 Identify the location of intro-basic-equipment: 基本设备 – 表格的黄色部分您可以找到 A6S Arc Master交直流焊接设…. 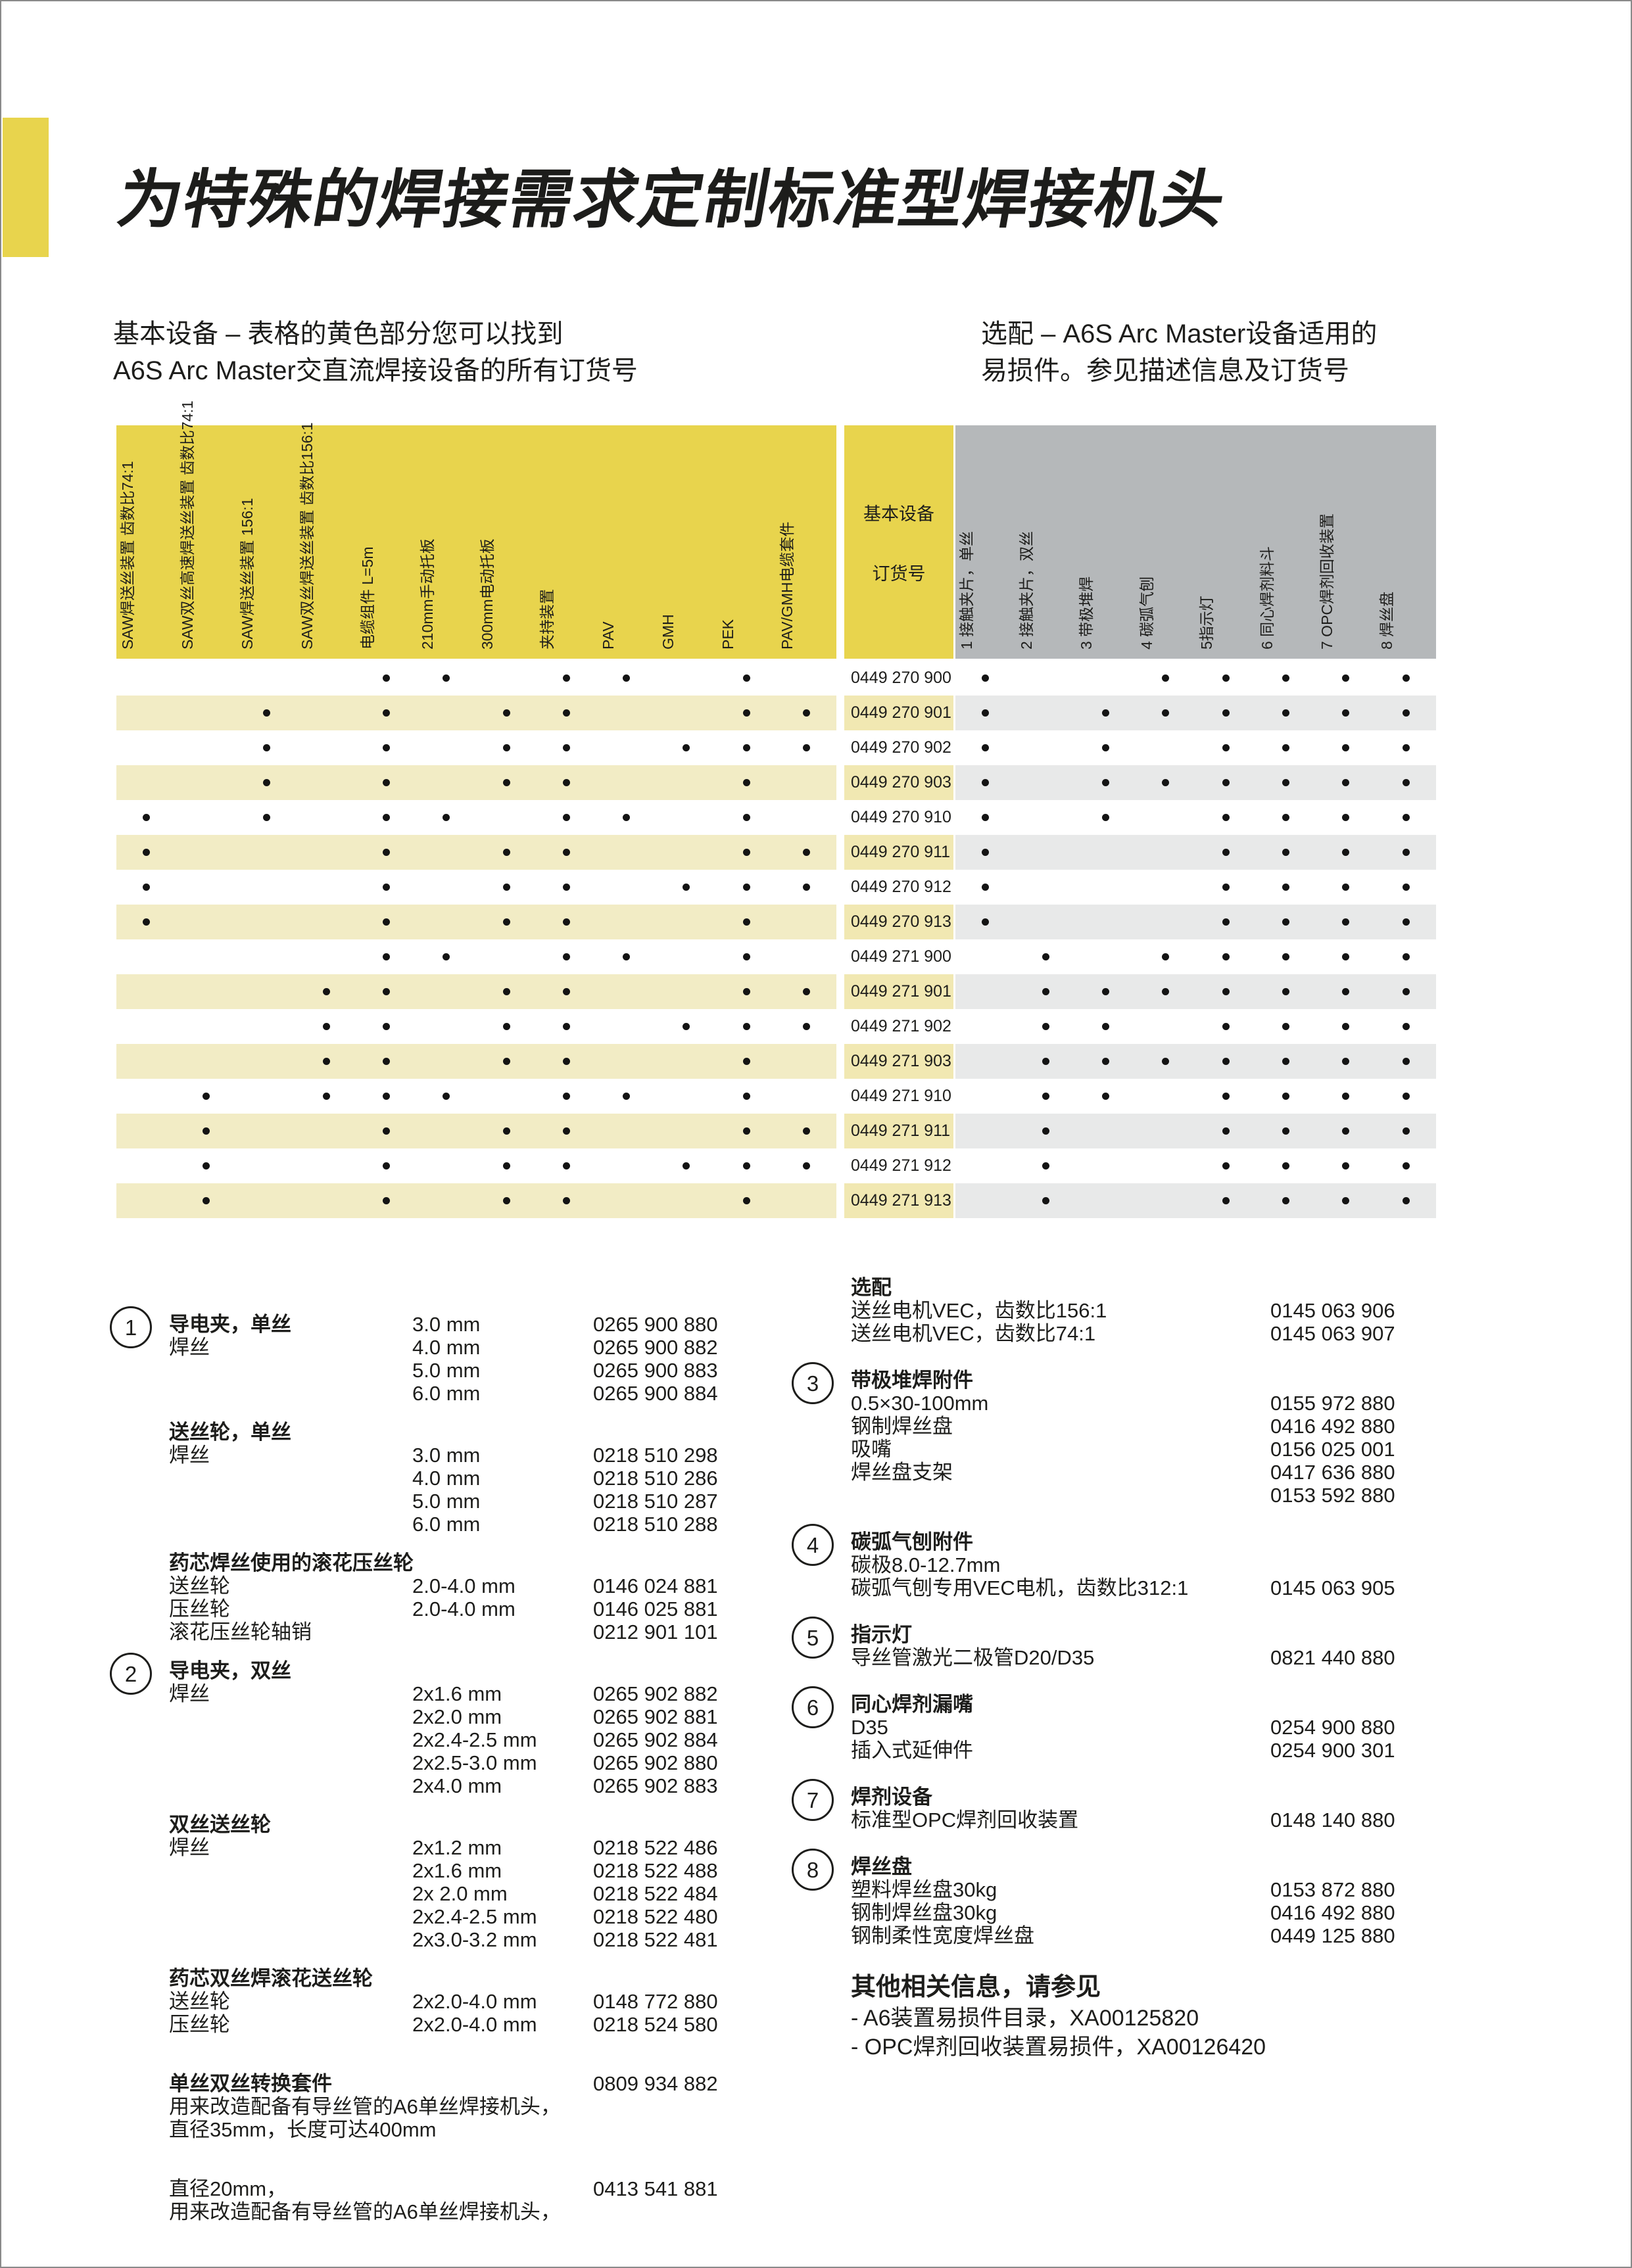
(375, 352).